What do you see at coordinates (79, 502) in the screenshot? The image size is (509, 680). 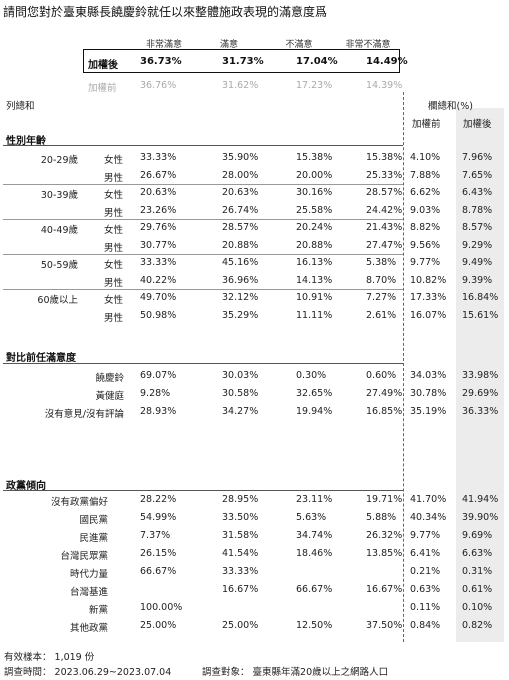 I see `row-label: 沒有政黨偏好` at bounding box center [79, 502].